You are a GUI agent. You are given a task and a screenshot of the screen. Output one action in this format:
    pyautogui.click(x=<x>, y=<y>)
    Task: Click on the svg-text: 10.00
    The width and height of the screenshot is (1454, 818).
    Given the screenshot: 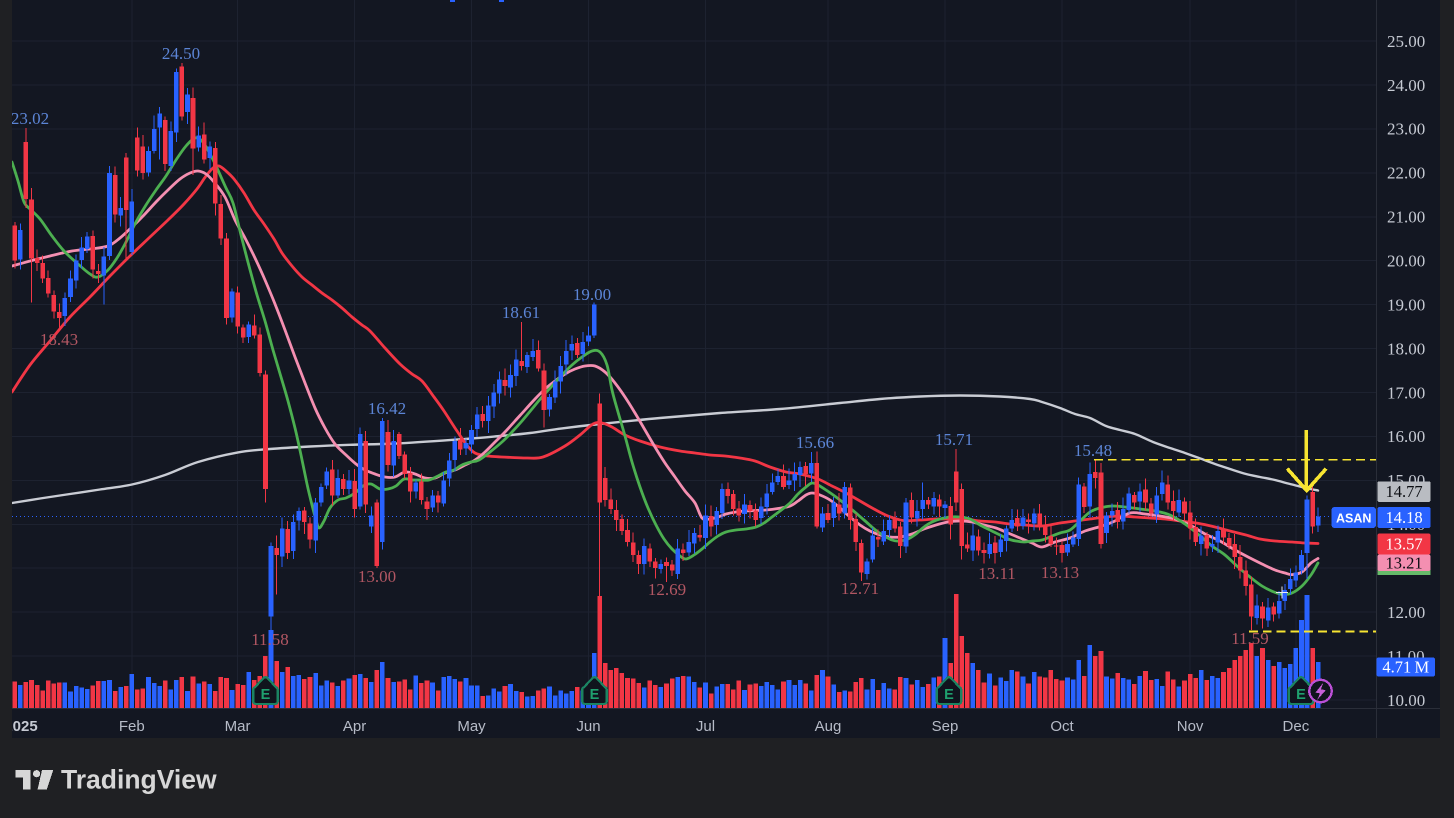 What is the action you would take?
    pyautogui.click(x=1406, y=700)
    